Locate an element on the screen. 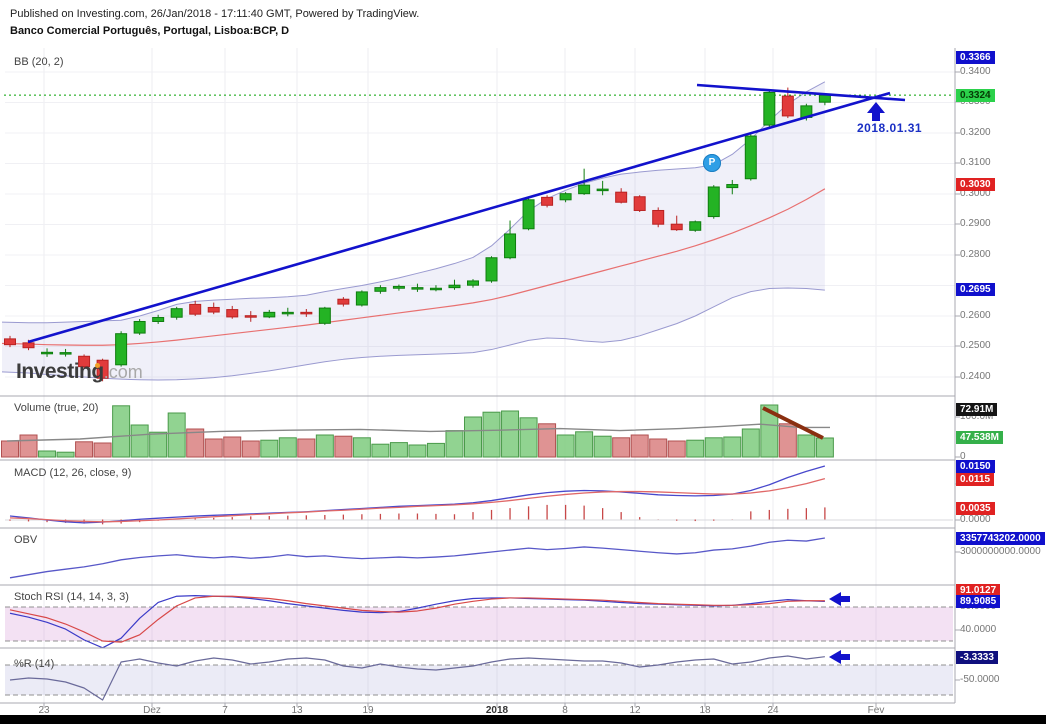 The height and width of the screenshot is (724, 1046). price-tick-label: 0.3000 is located at coordinates (975, 193).